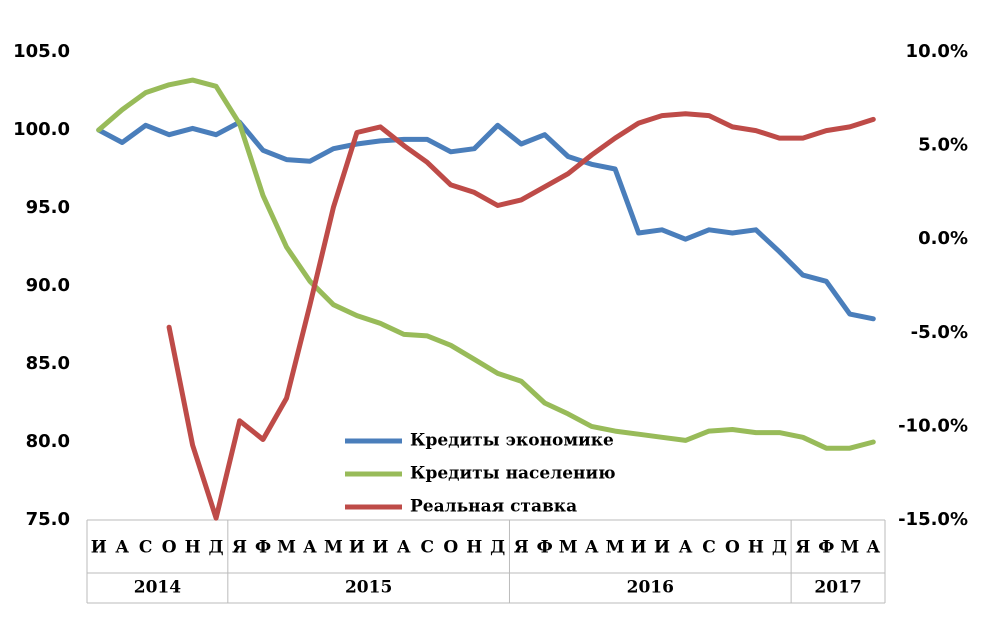 The image size is (1000, 628). Describe the element at coordinates (41, 129) in the screenshot. I see `y-tick-label: 100.0` at that location.